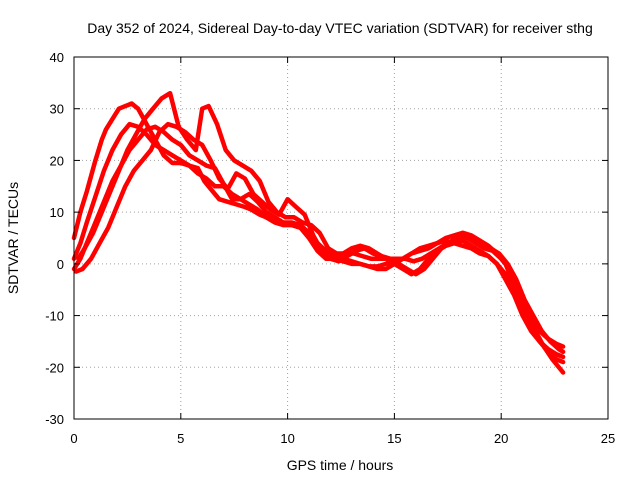  Describe the element at coordinates (54, 316) in the screenshot. I see `y-tick-label: -10` at that location.